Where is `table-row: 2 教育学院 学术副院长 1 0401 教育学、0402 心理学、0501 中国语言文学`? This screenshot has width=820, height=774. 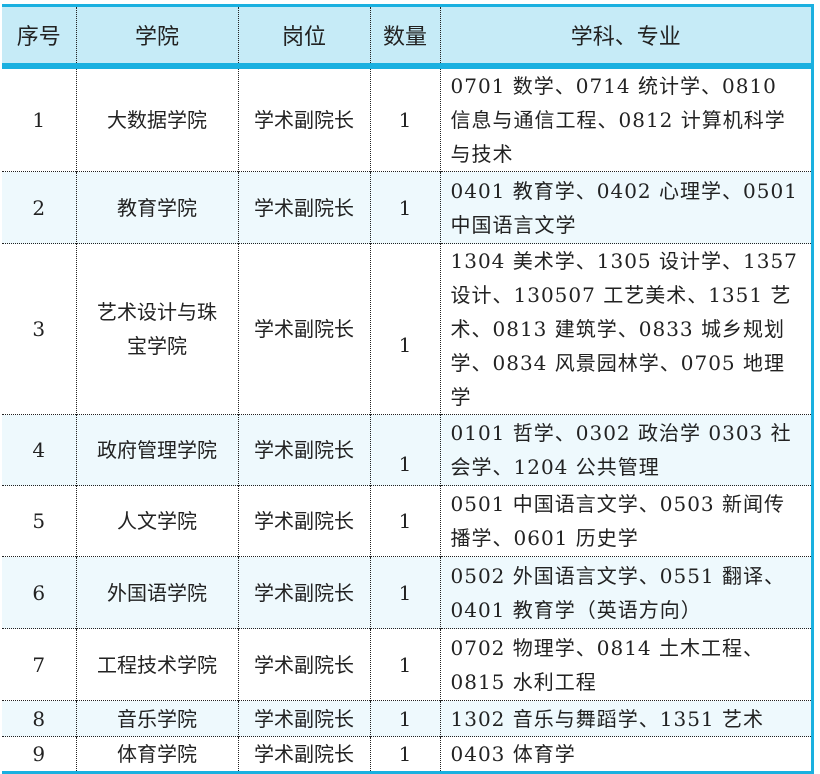
table-row: 2 教育学院 学术副院长 1 0401 教育学、0402 心理学、0501 中国语言文学 is located at coordinates (407, 207).